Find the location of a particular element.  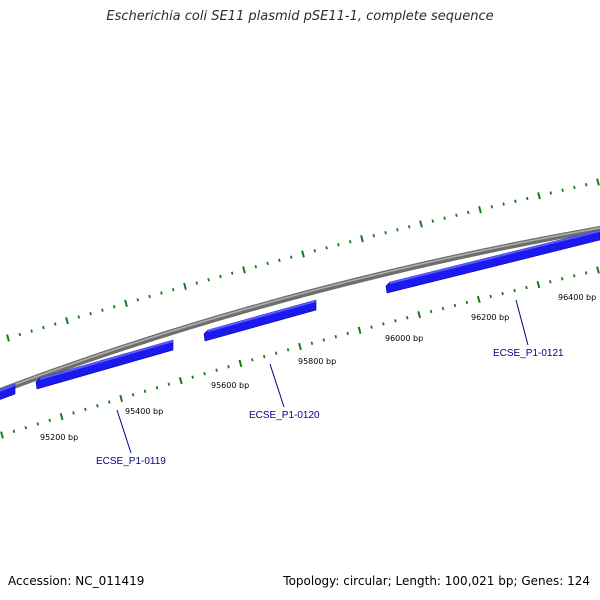

bp-label: 96200 bp is located at coordinates (490, 317).